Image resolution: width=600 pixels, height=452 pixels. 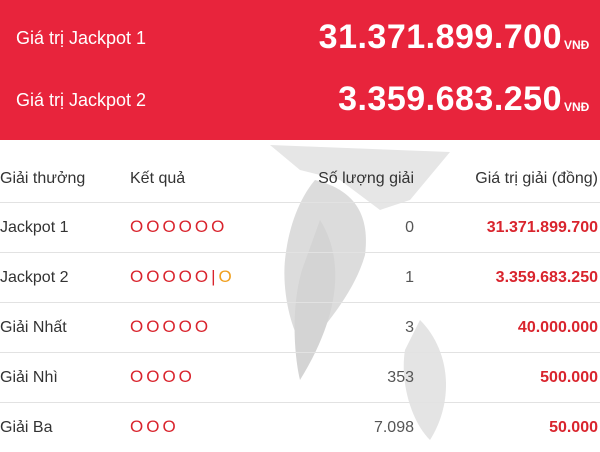 What do you see at coordinates (81, 100) in the screenshot?
I see `jackpot2-label: Giá trị Jackpot 2` at bounding box center [81, 100].